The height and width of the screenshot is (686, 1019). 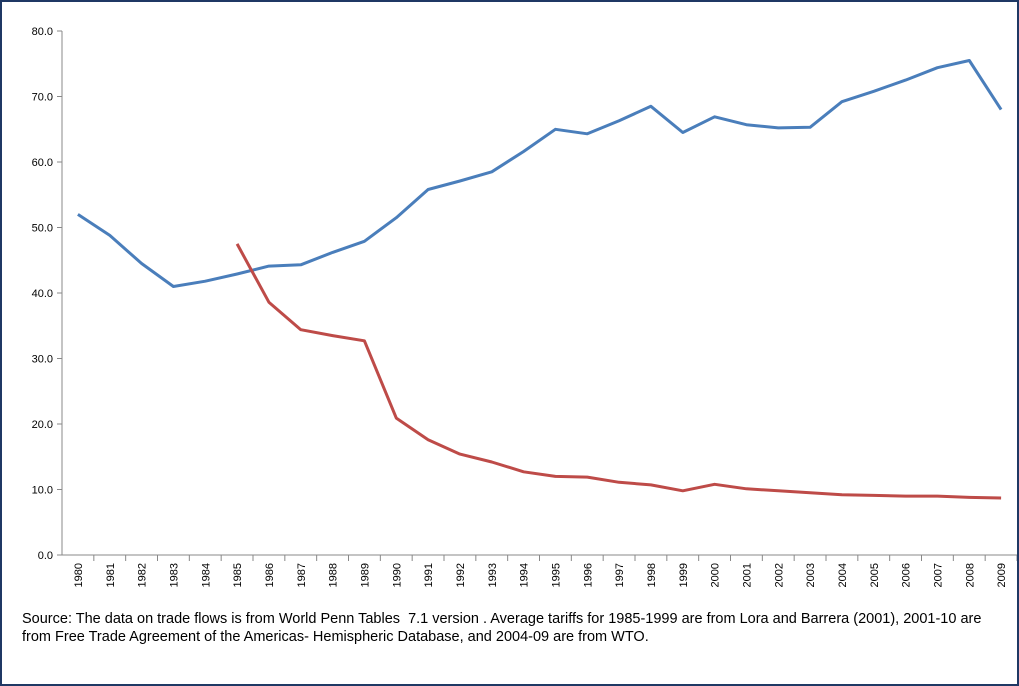 I want to click on y-tick-label: 70.0, so click(x=42, y=98).